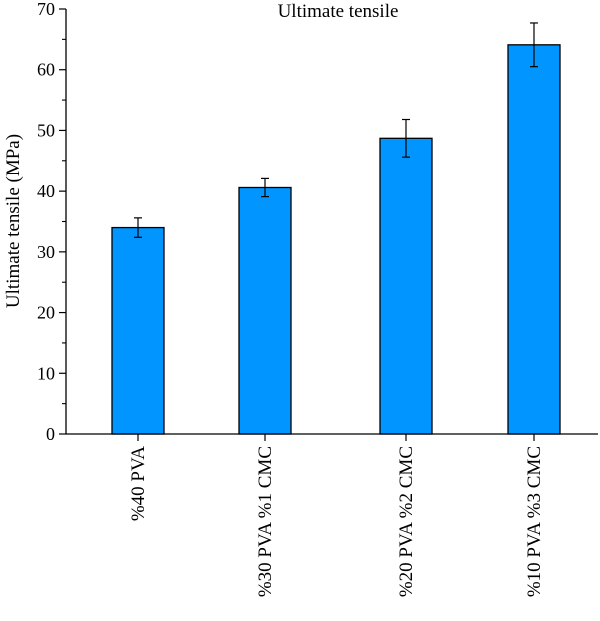 The height and width of the screenshot is (621, 600). I want to click on y-tick-label: 30, so click(46, 252).